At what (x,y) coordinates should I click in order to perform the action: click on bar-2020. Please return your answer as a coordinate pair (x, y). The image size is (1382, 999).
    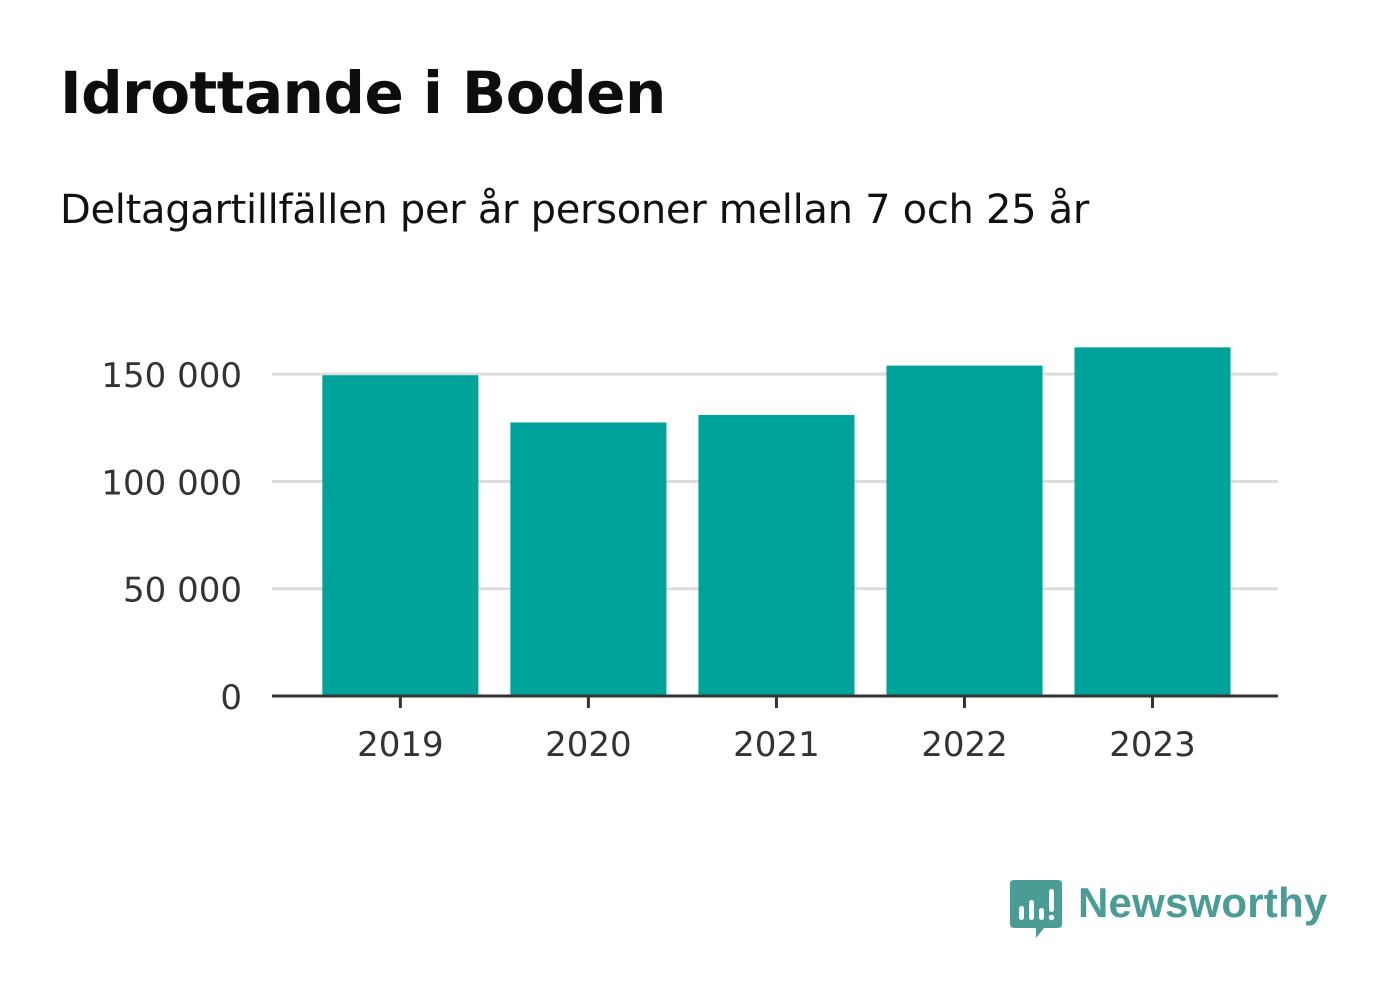
    Looking at the image, I should click on (588, 559).